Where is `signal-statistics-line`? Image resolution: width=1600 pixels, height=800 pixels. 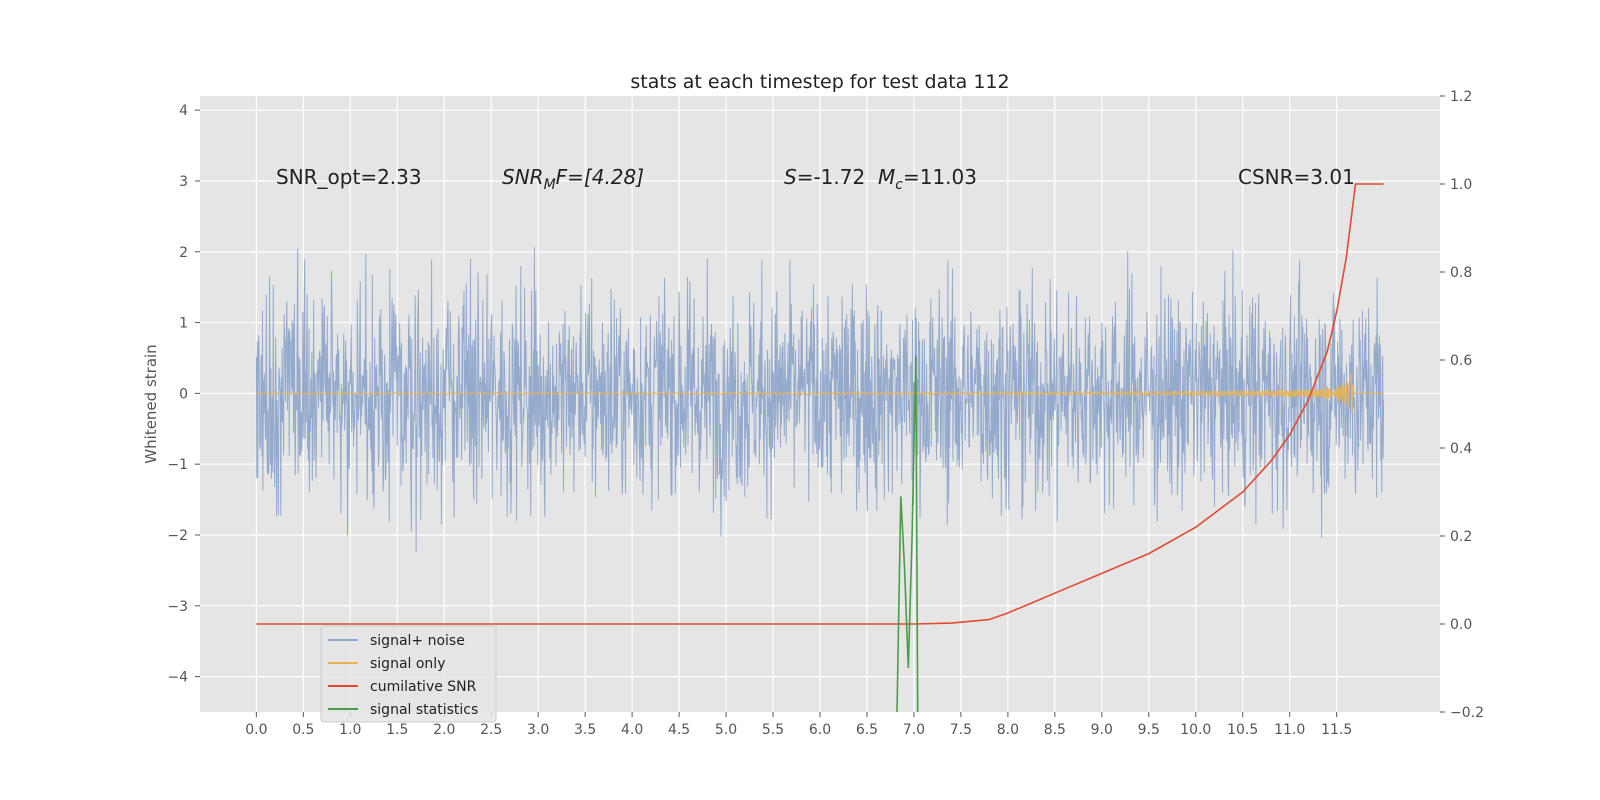 signal-statistics-line is located at coordinates (907, 534).